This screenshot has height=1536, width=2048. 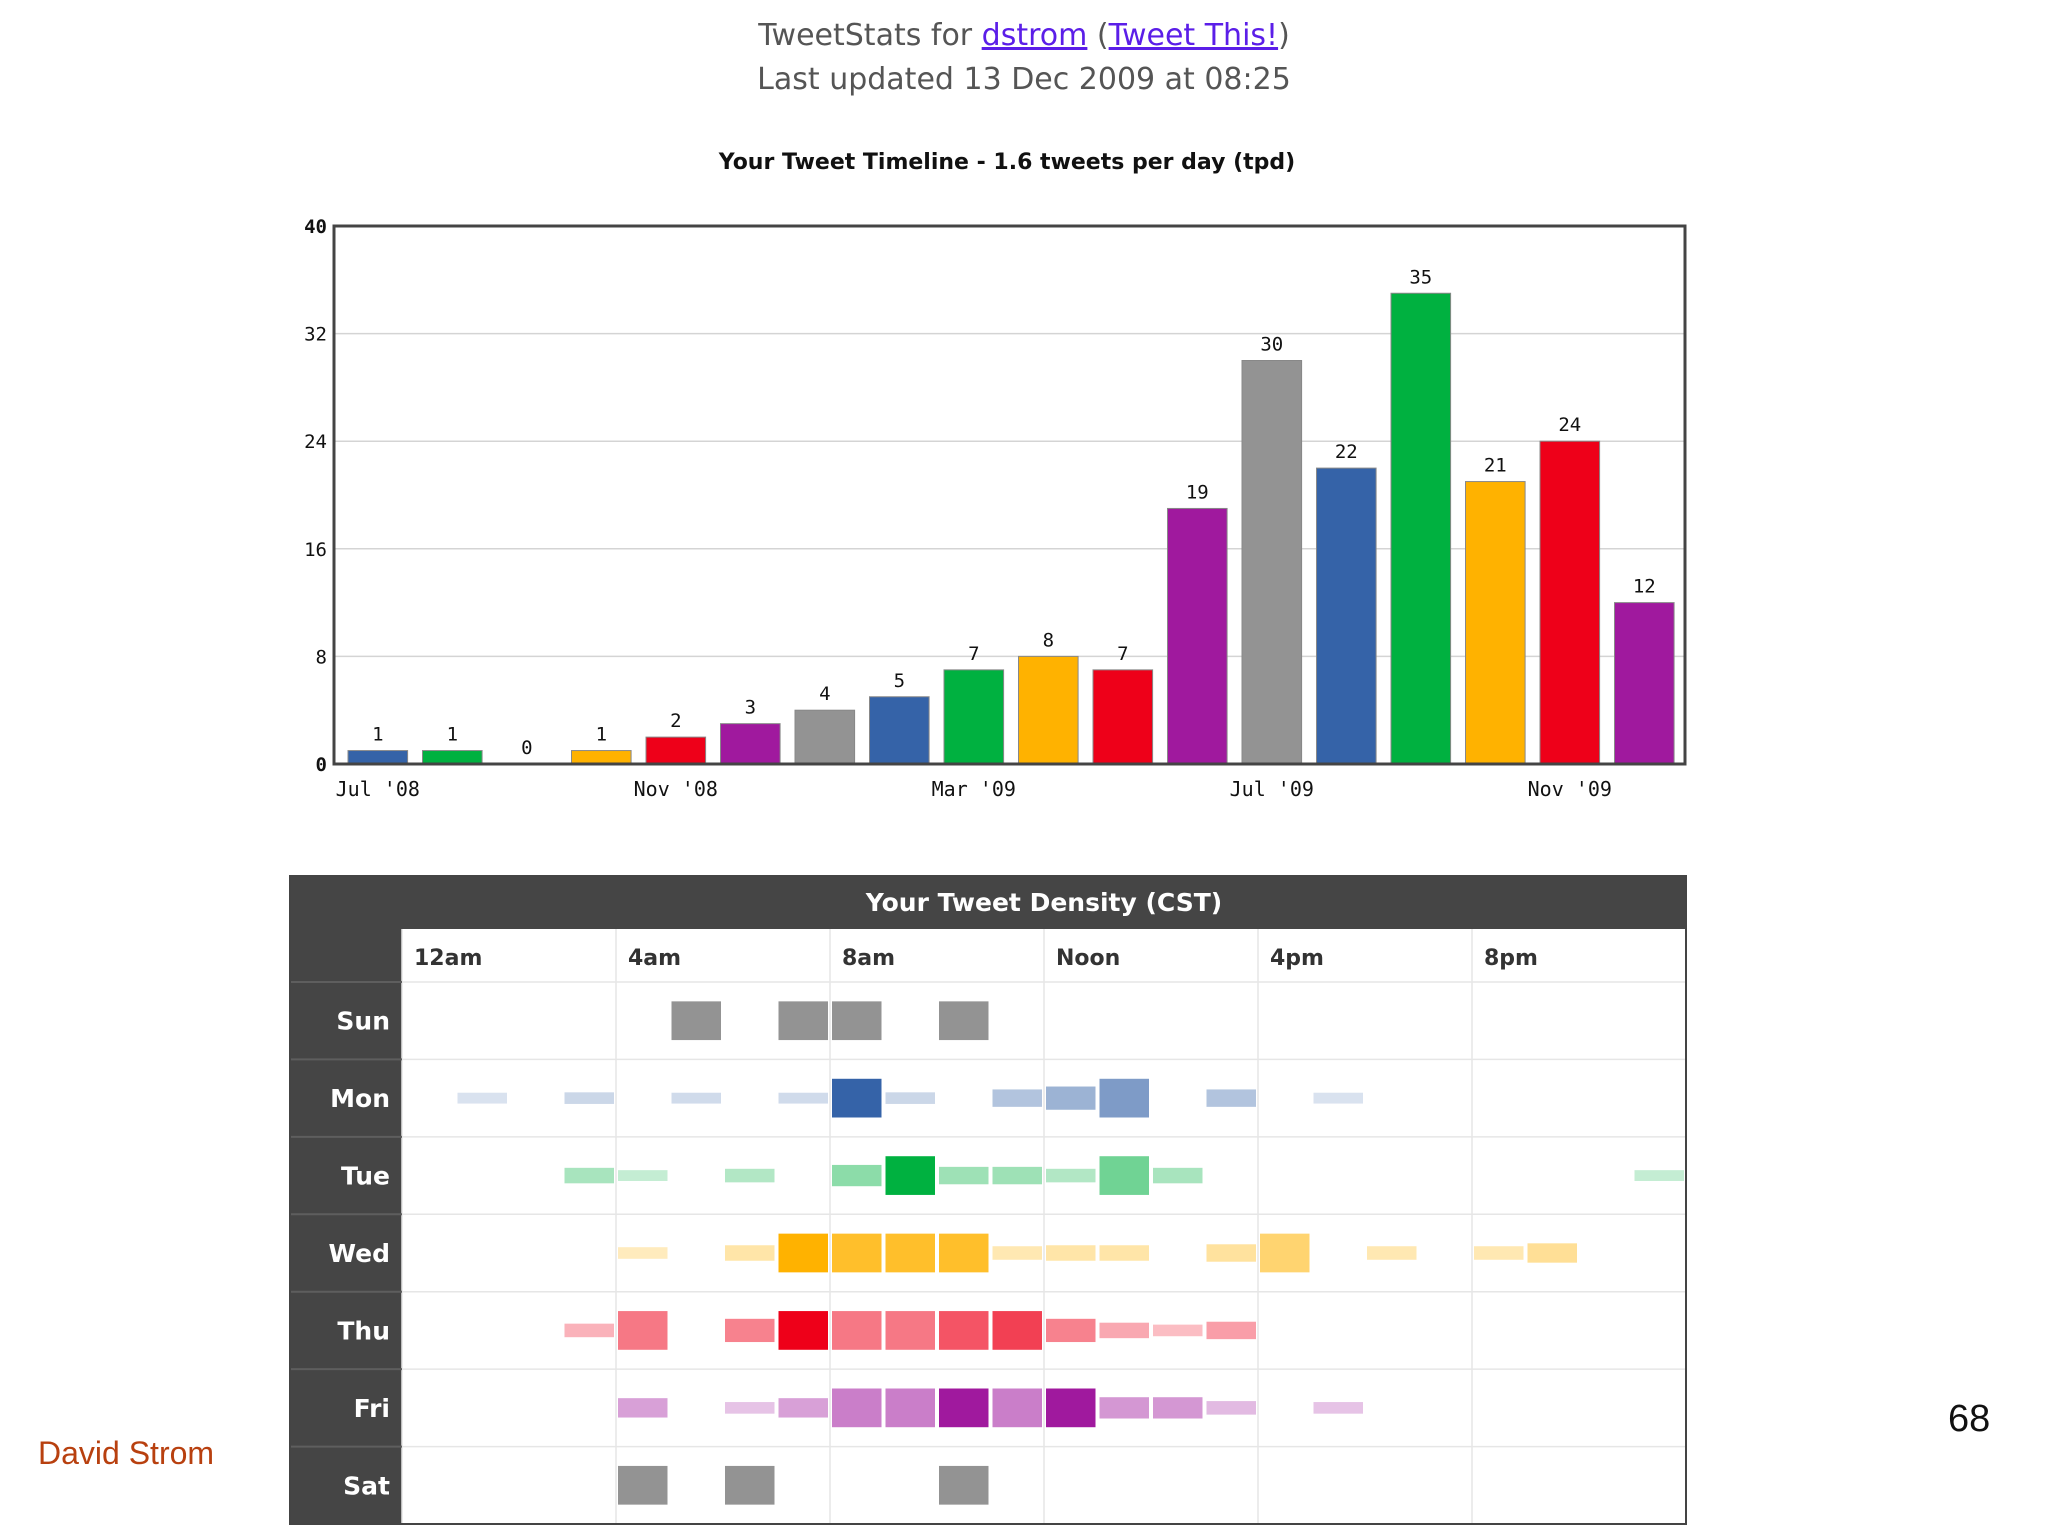 What do you see at coordinates (1969, 1419) in the screenshot?
I see `page-number: 68` at bounding box center [1969, 1419].